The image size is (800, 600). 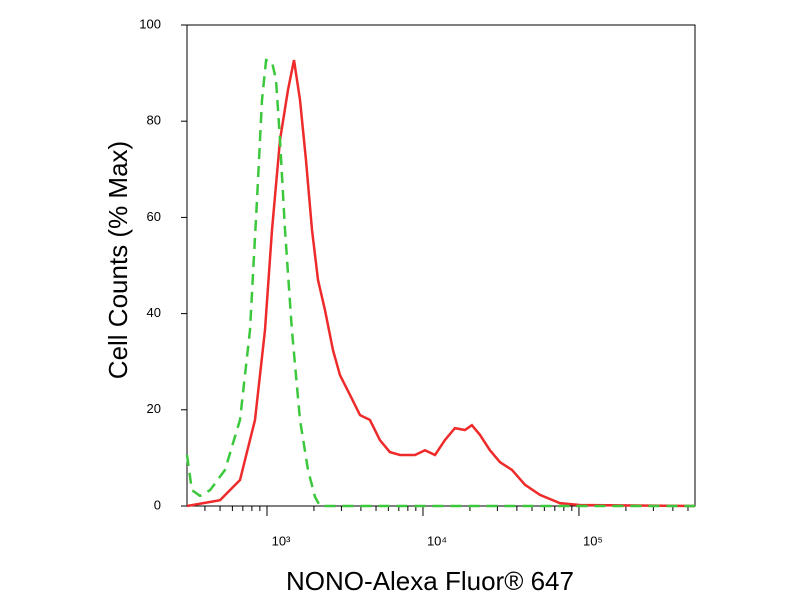 What do you see at coordinates (150, 23) in the screenshot?
I see `y-tick-label: 100` at bounding box center [150, 23].